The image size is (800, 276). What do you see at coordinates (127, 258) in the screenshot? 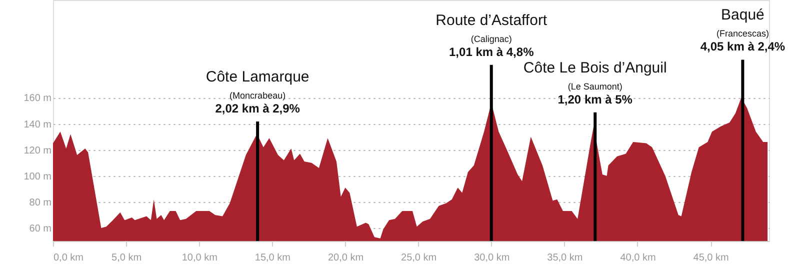
I see `x-tick-label: 5,0 km` at bounding box center [127, 258].